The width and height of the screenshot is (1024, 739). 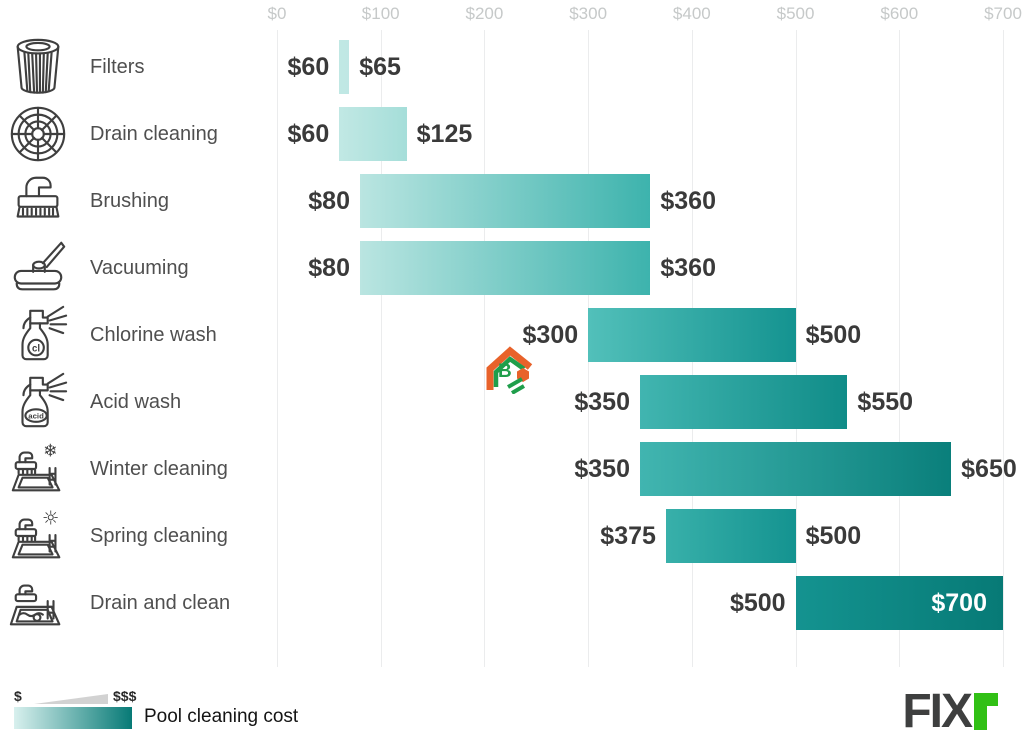 I want to click on x-tick-label: $300, so click(x=588, y=13).